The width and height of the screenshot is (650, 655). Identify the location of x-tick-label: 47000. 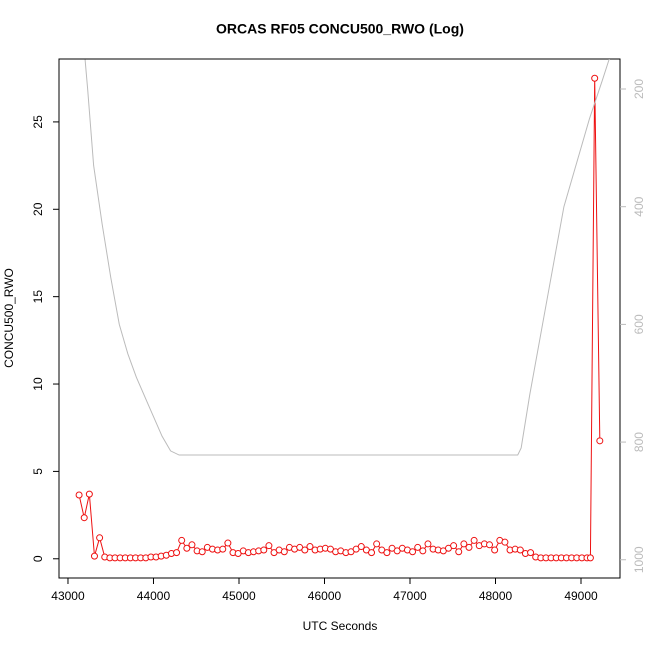
(410, 596).